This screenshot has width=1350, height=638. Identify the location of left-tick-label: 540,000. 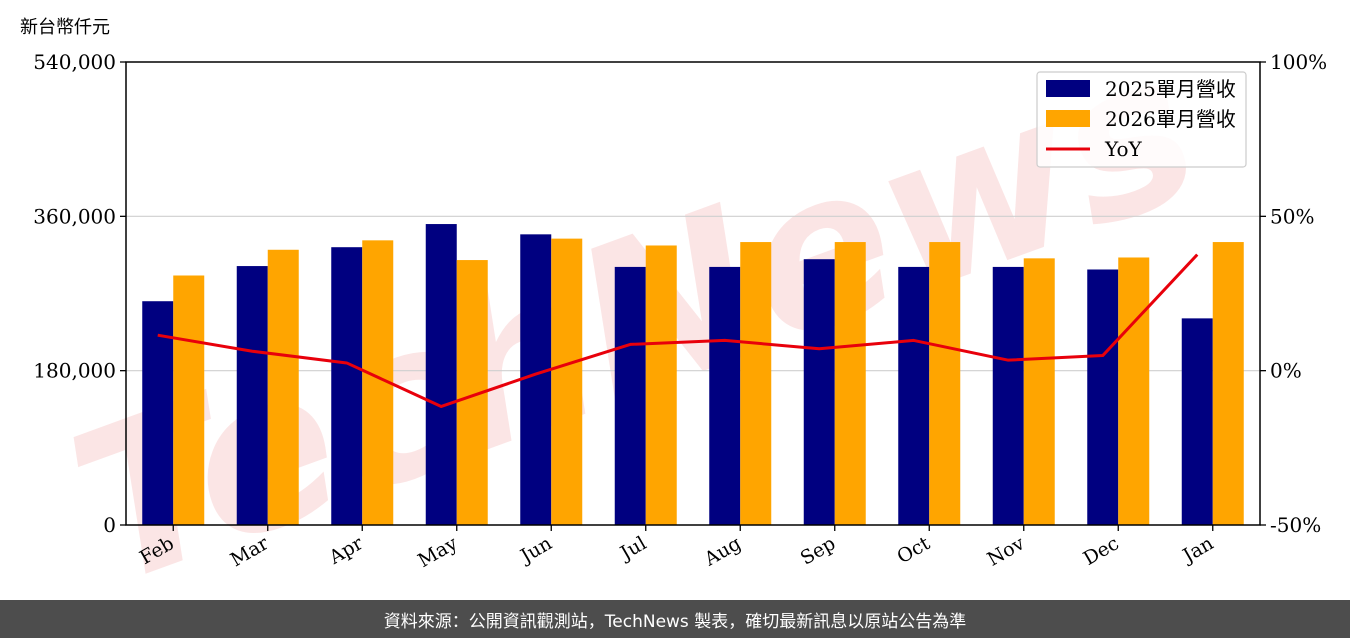
(74, 62).